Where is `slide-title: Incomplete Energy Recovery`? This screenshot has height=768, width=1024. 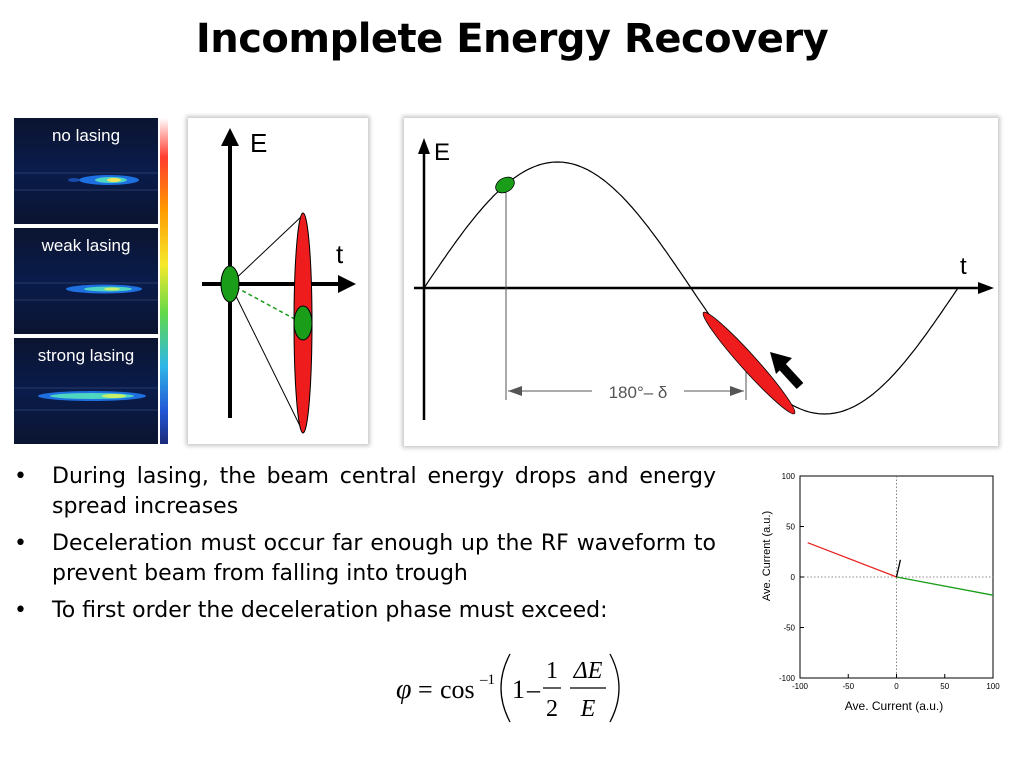
slide-title: Incomplete Energy Recovery is located at coordinates (512, 39).